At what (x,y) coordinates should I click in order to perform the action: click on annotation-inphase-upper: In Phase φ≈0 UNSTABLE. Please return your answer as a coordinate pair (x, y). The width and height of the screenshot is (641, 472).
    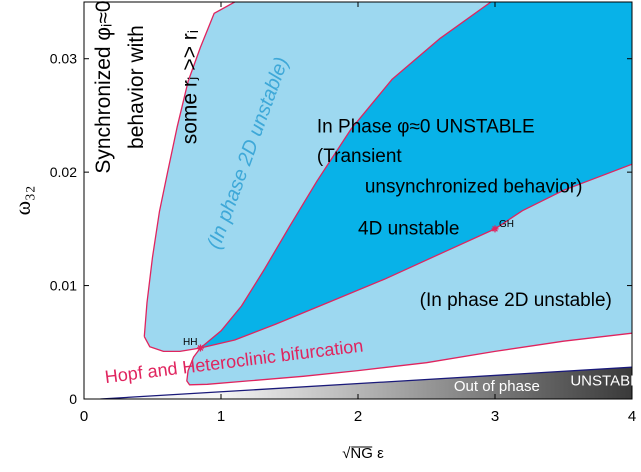
    Looking at the image, I should click on (426, 126).